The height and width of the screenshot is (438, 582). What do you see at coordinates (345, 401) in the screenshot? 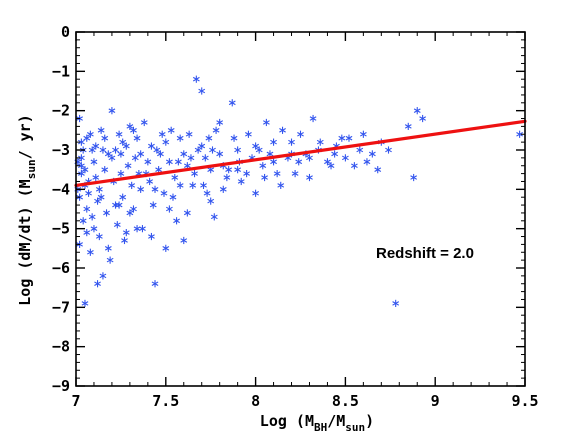
I see `x-tick-label: 8.5` at bounding box center [345, 401].